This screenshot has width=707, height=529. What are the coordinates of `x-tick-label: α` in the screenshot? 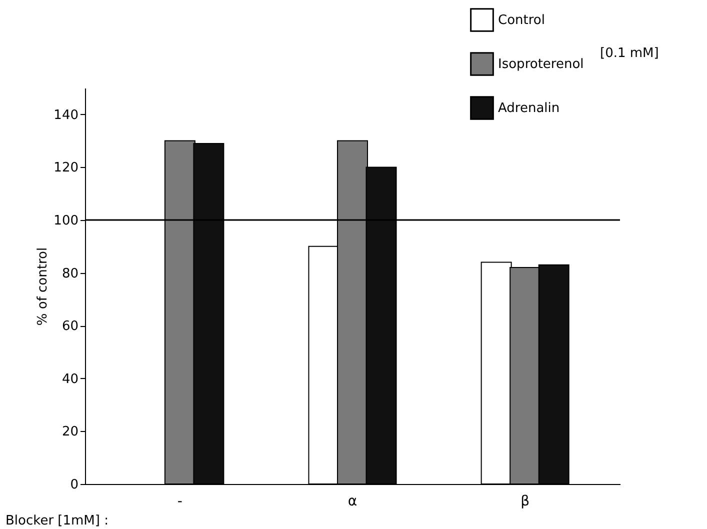 It's located at (353, 502).